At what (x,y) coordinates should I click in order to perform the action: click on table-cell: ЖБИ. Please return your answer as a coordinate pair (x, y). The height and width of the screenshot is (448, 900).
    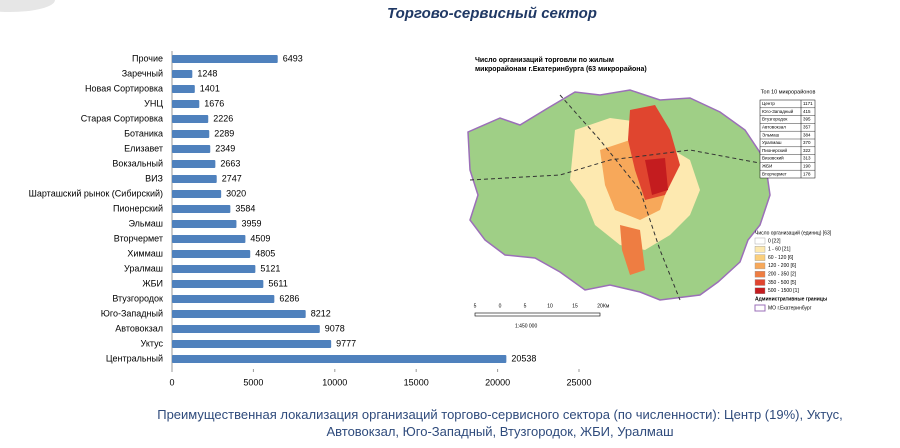
    Looking at the image, I should click on (767, 165).